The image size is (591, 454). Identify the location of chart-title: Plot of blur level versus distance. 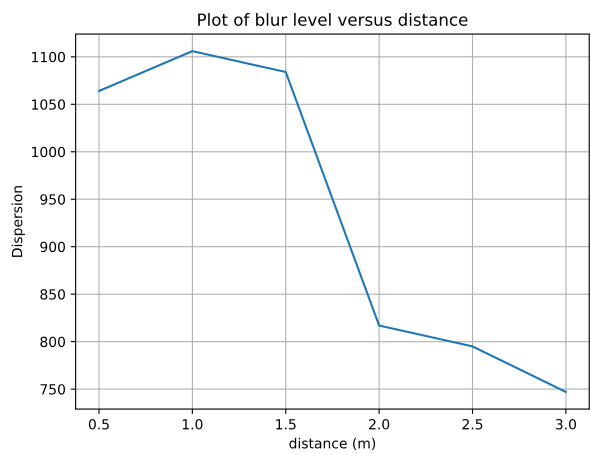
(333, 19).